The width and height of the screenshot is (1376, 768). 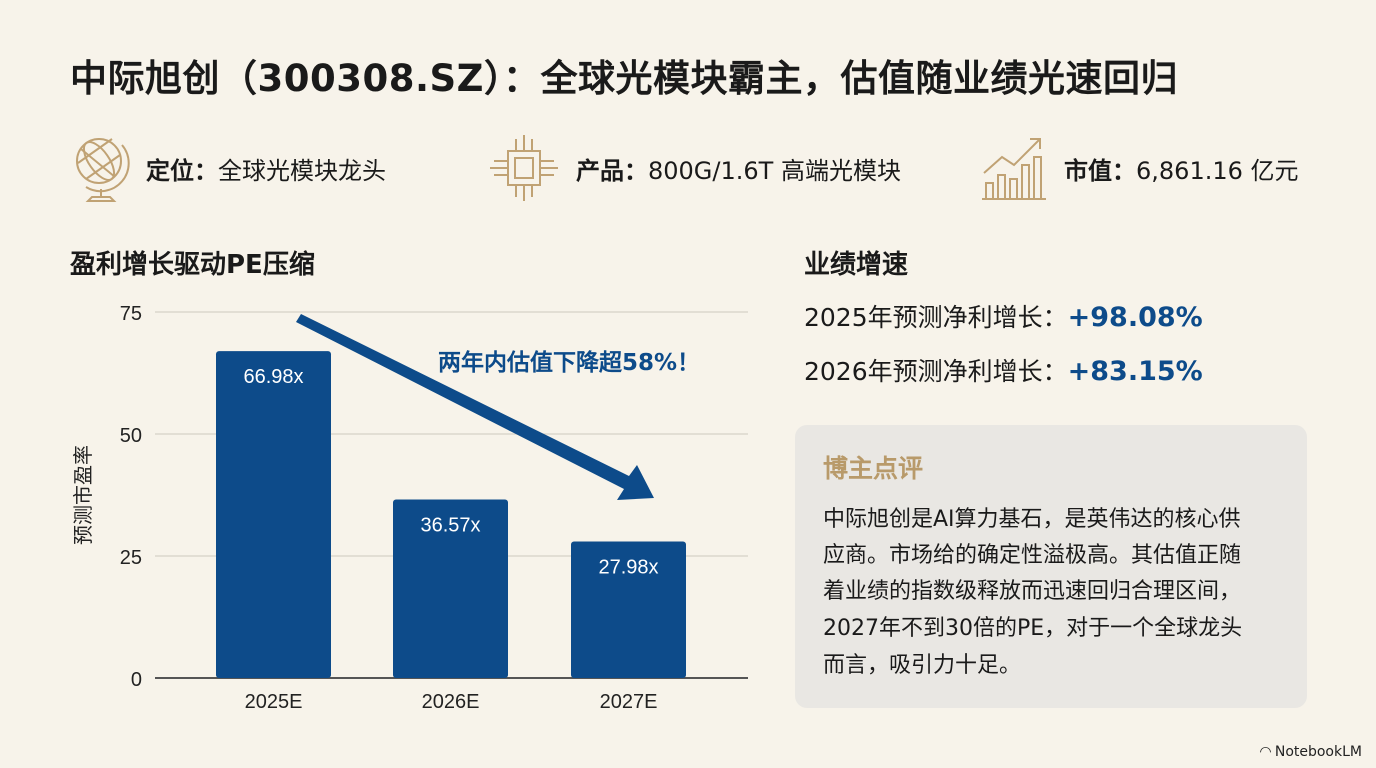 I want to click on info-positioning: 定位：全球光模块龙头, so click(x=229, y=168).